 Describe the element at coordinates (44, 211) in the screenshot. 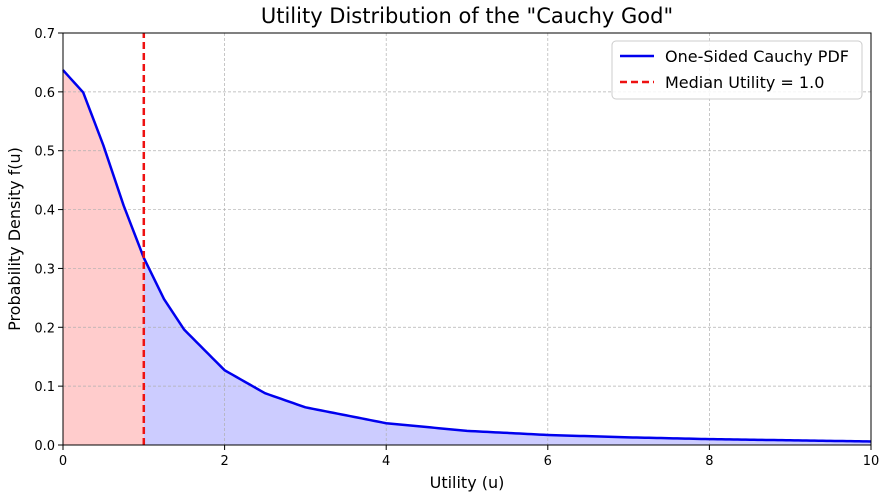

I see `y-tick-label: 0.4` at that location.